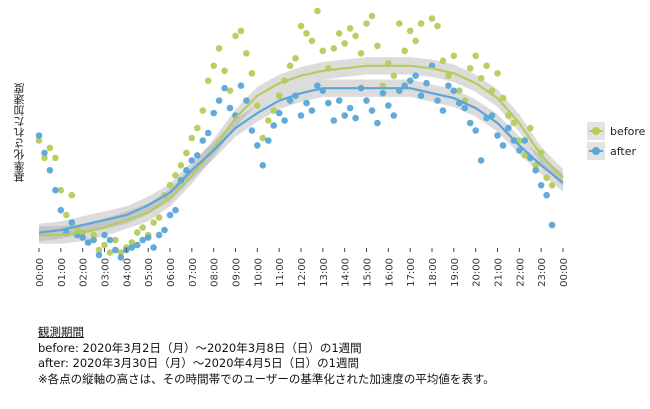  What do you see at coordinates (596, 131) in the screenshot?
I see `legend-key-before` at bounding box center [596, 131].